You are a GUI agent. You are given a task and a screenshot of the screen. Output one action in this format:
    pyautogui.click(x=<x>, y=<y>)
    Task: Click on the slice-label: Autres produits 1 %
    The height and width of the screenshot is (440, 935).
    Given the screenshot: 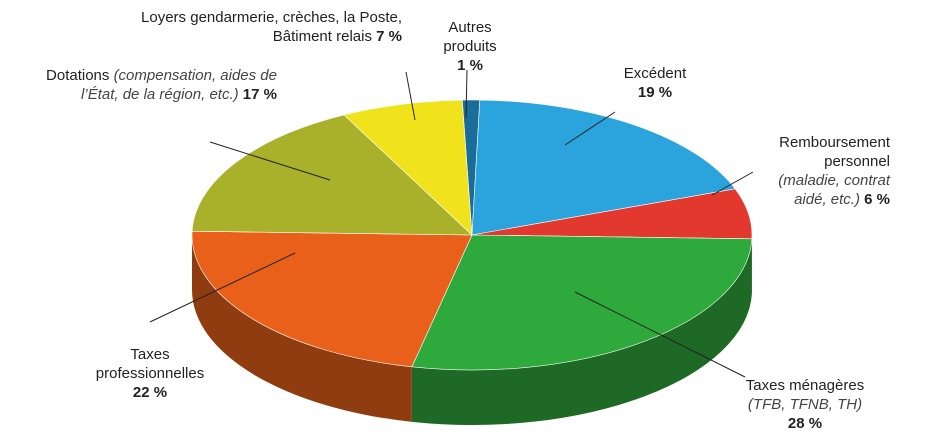 What is the action you would take?
    pyautogui.click(x=470, y=46)
    